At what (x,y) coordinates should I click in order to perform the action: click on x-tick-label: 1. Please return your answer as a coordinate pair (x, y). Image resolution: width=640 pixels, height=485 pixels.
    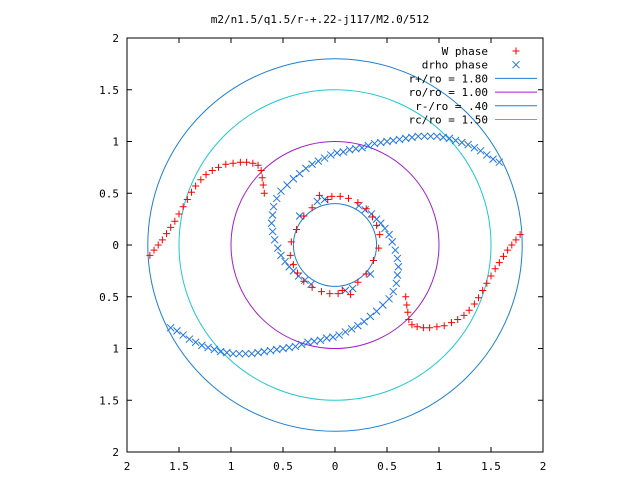
    Looking at the image, I should click on (439, 466).